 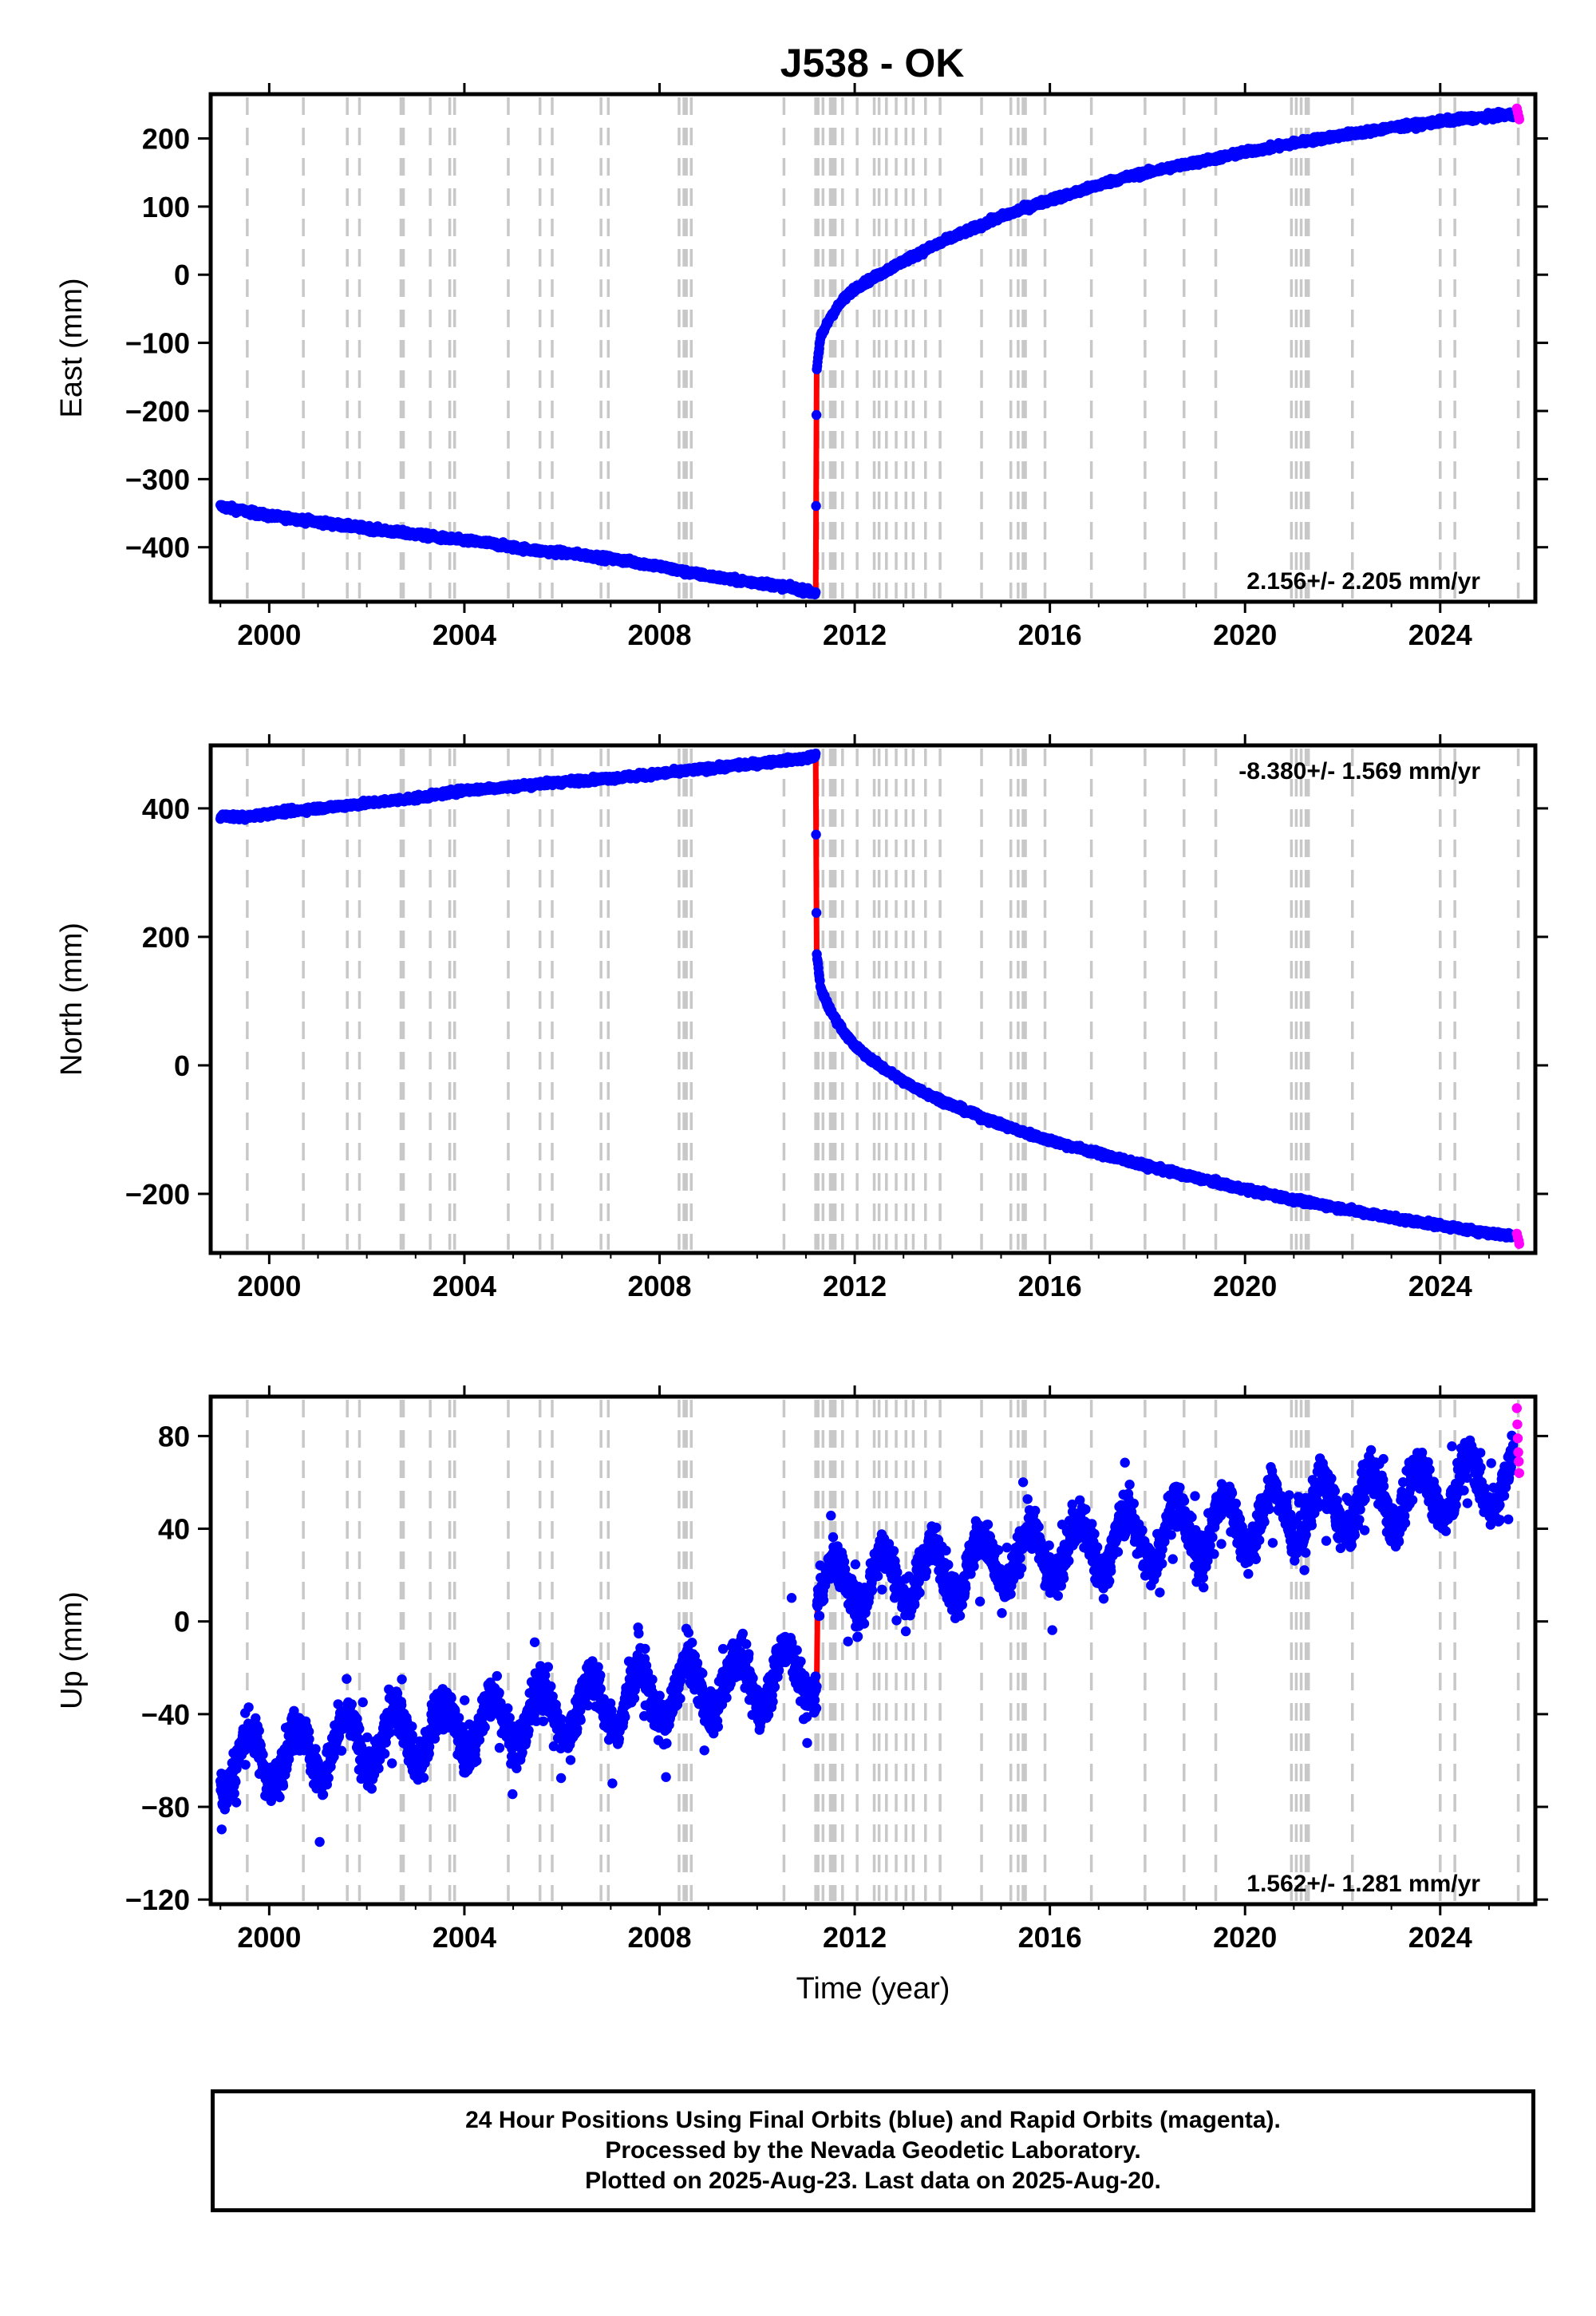 What do you see at coordinates (269, 635) in the screenshot?
I see `east-x-tick-label: 2000` at bounding box center [269, 635].